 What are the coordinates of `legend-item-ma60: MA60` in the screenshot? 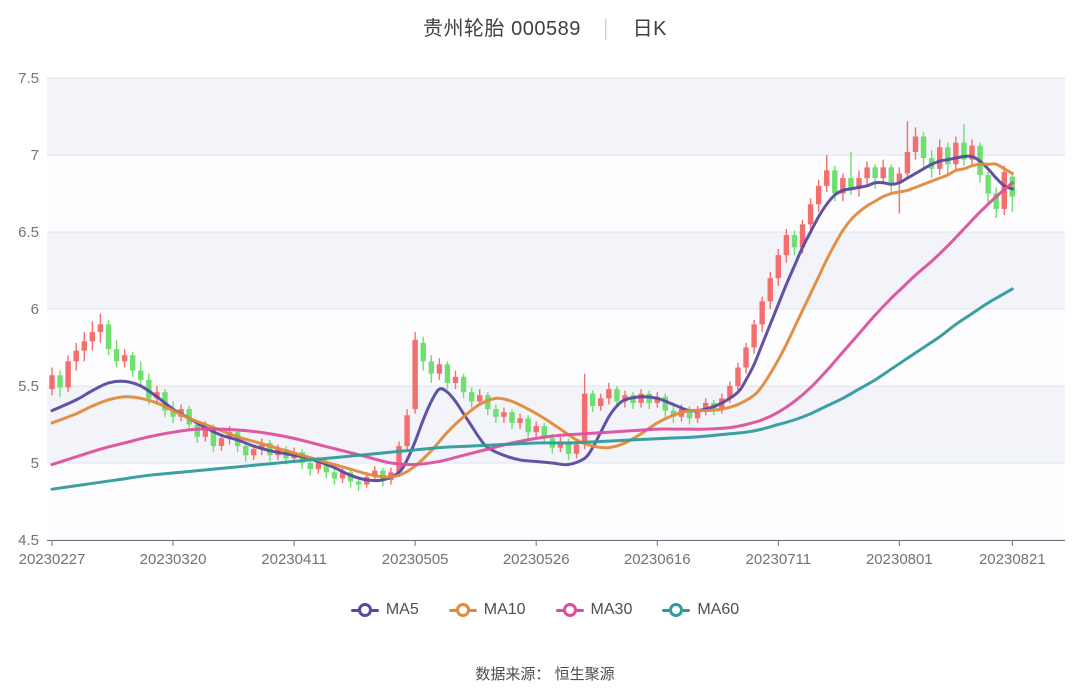 It's located at (700, 610).